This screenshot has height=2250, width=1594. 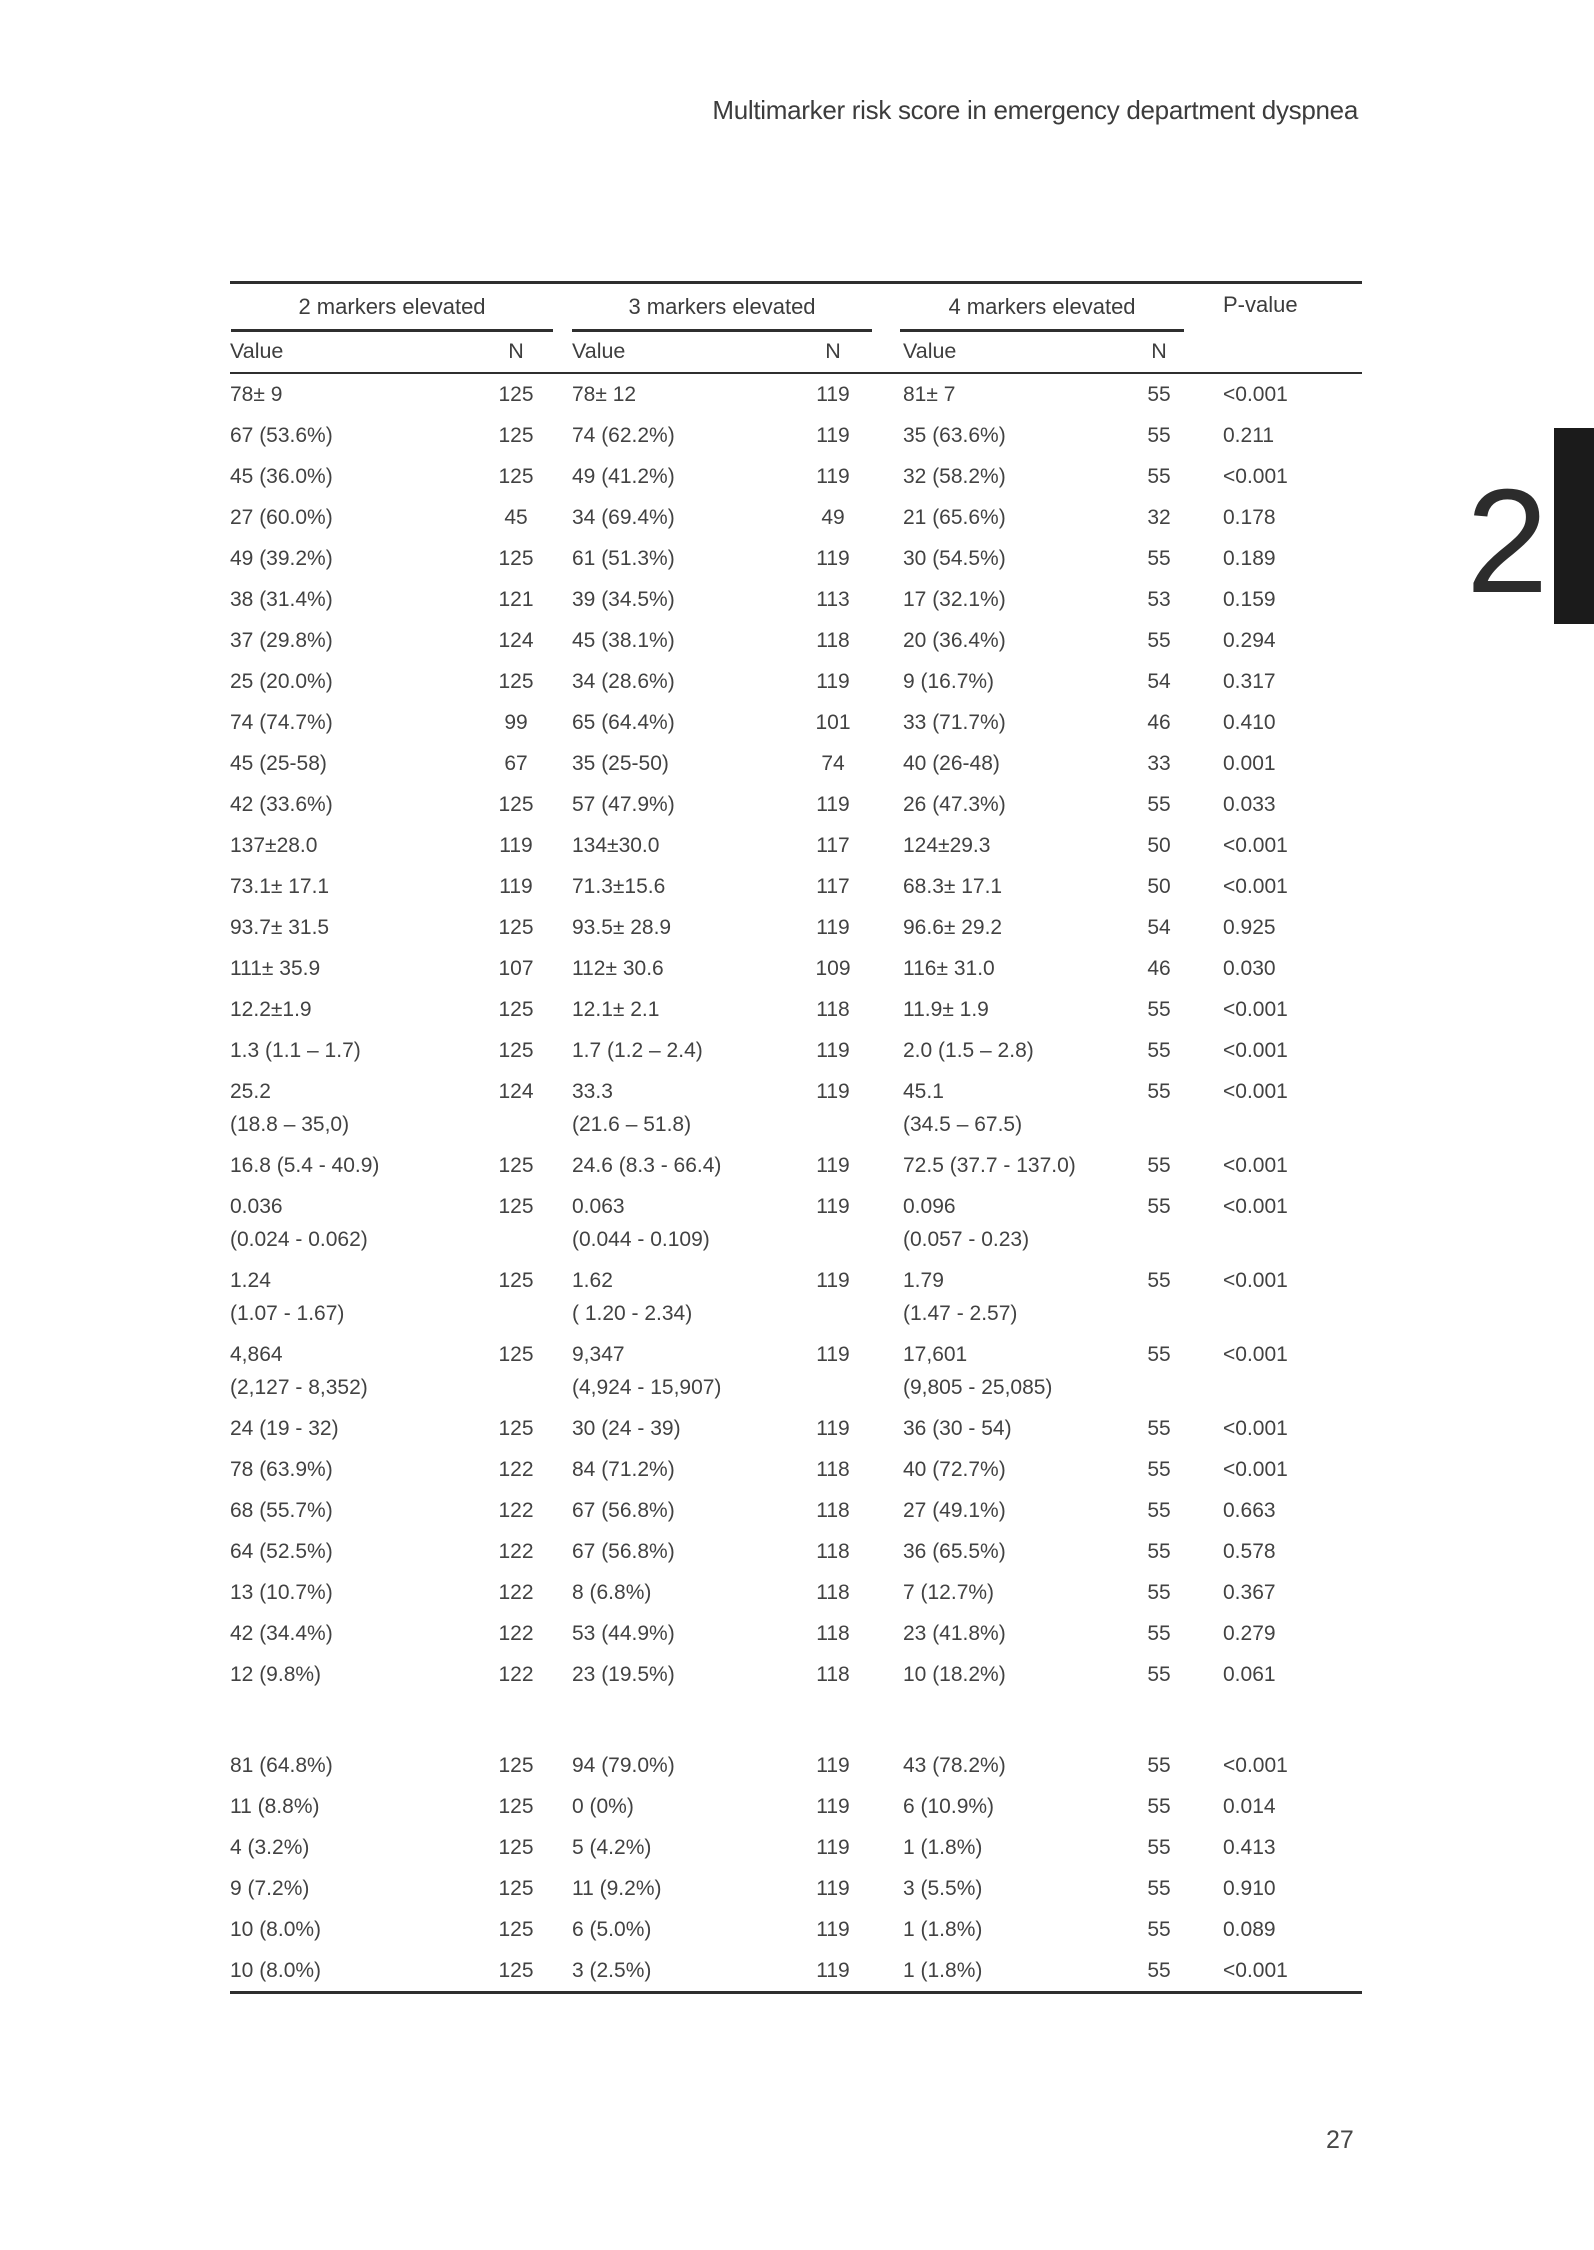 I want to click on value-cell: 33 (71.7%), so click(x=954, y=722).